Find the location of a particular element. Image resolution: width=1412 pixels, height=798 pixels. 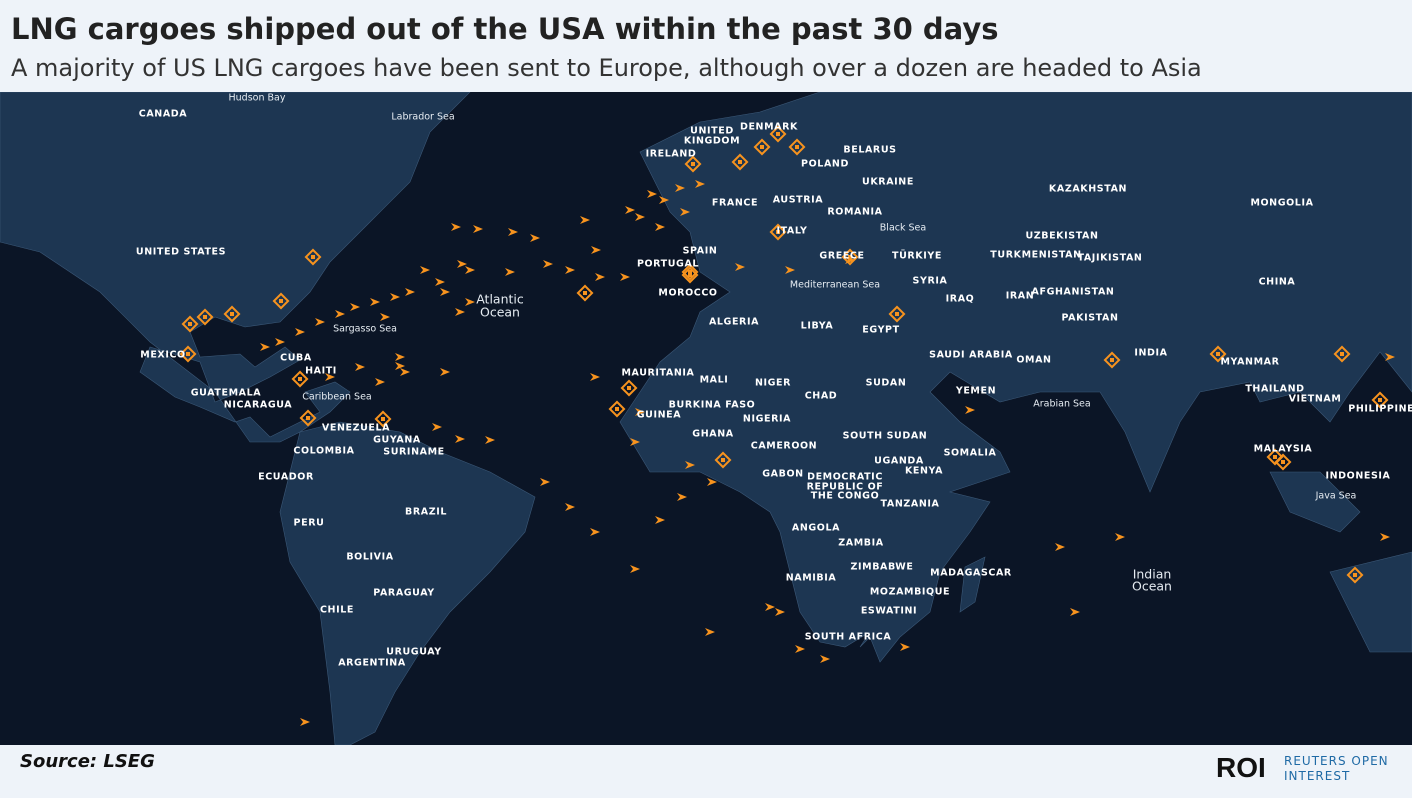

sea-label: Hudson Bay is located at coordinates (257, 98).